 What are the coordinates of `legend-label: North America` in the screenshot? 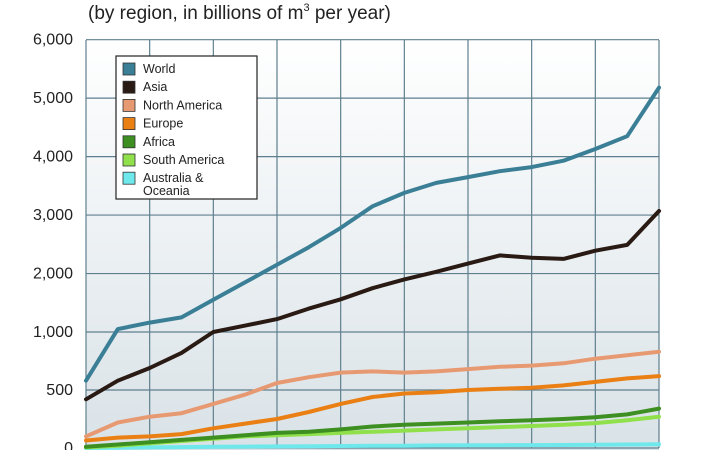 It's located at (182, 105).